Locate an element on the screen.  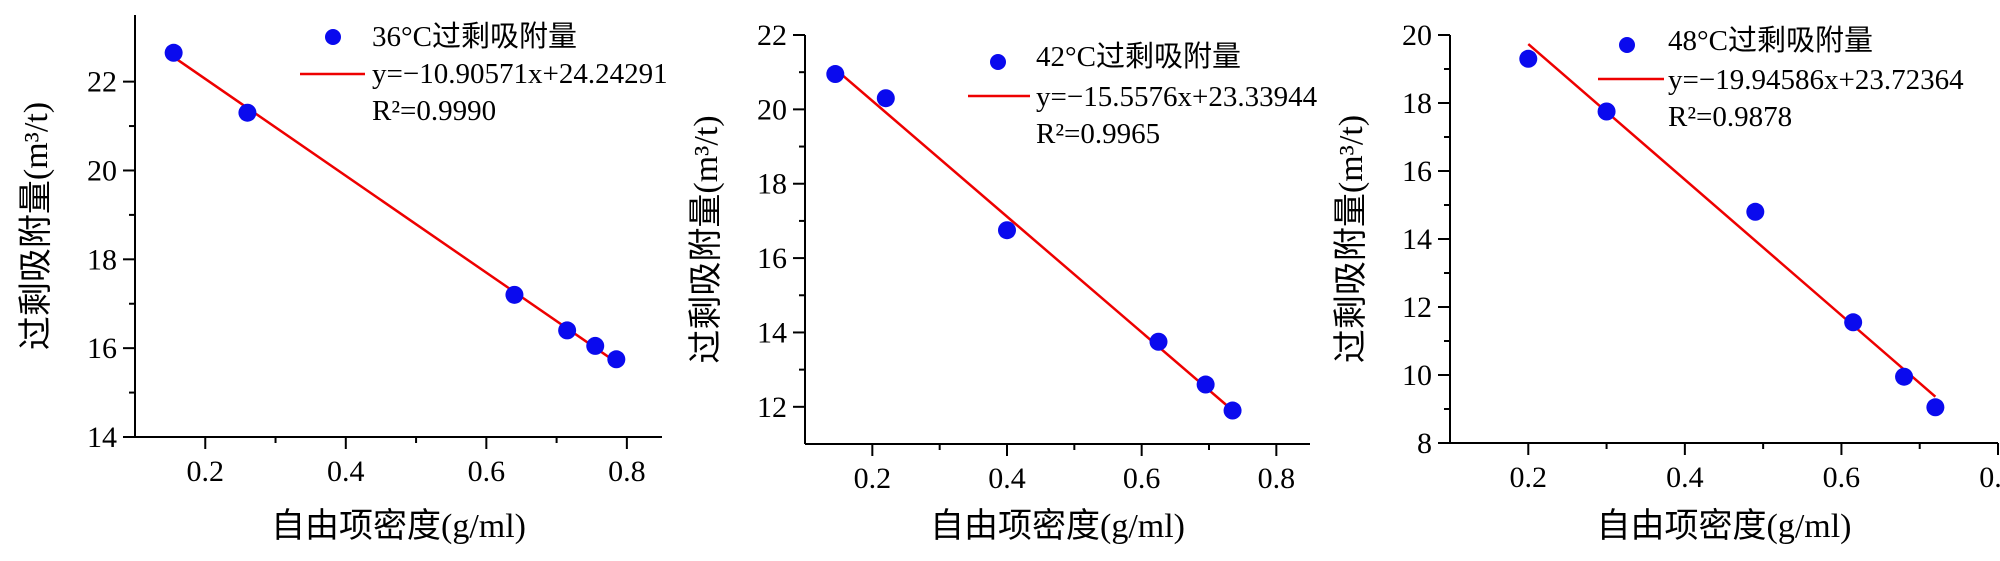
legend: 48°C过剩吸附量 y=−19.94586x+23.72364 R²=0.9878 is located at coordinates (1781, 78).